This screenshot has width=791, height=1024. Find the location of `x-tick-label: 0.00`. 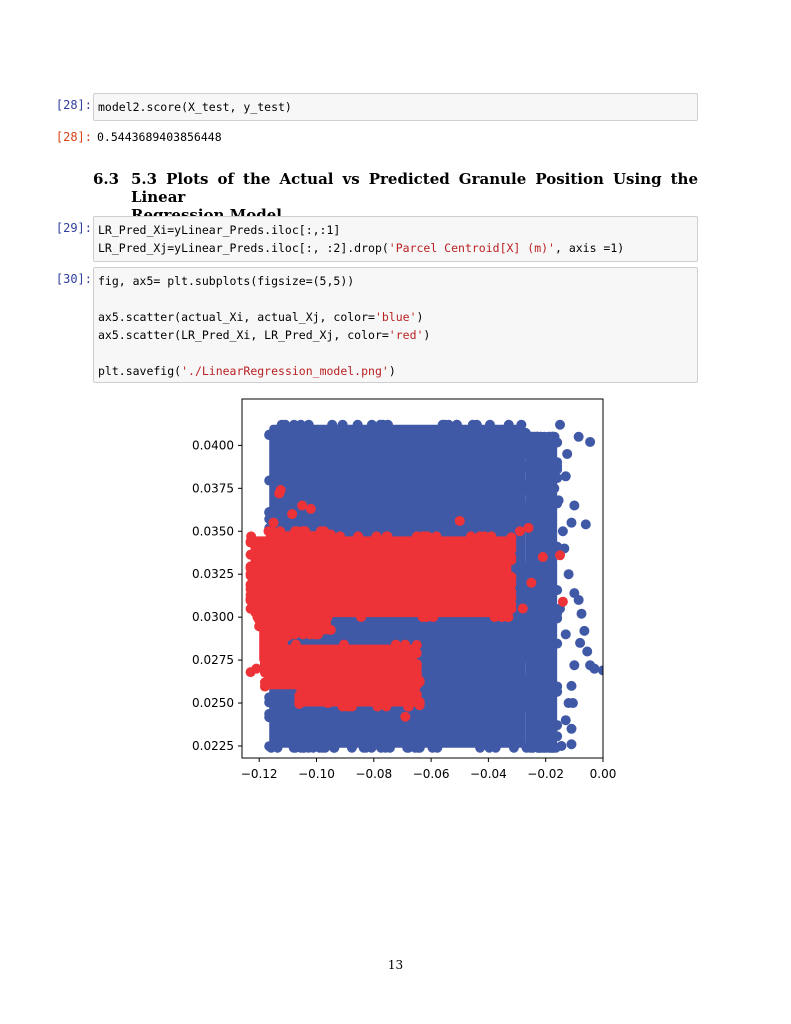

x-tick-label: 0.00 is located at coordinates (603, 774).